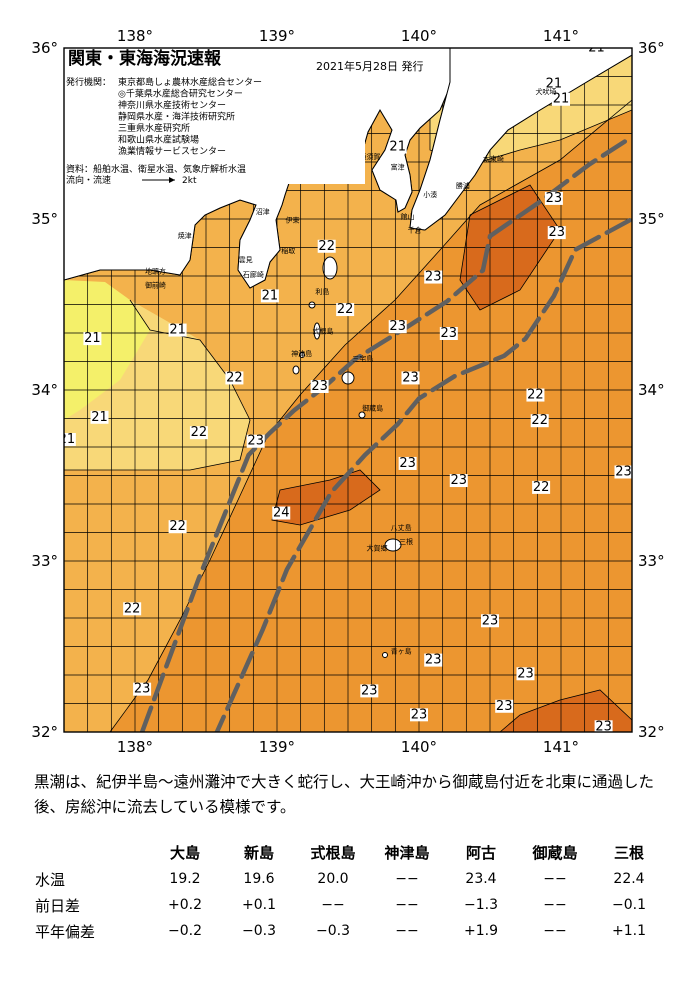 The image size is (700, 989). What do you see at coordinates (180, 94) in the screenshot?
I see `issuer-name: ◎千葉県水産総合研究センター` at bounding box center [180, 94].